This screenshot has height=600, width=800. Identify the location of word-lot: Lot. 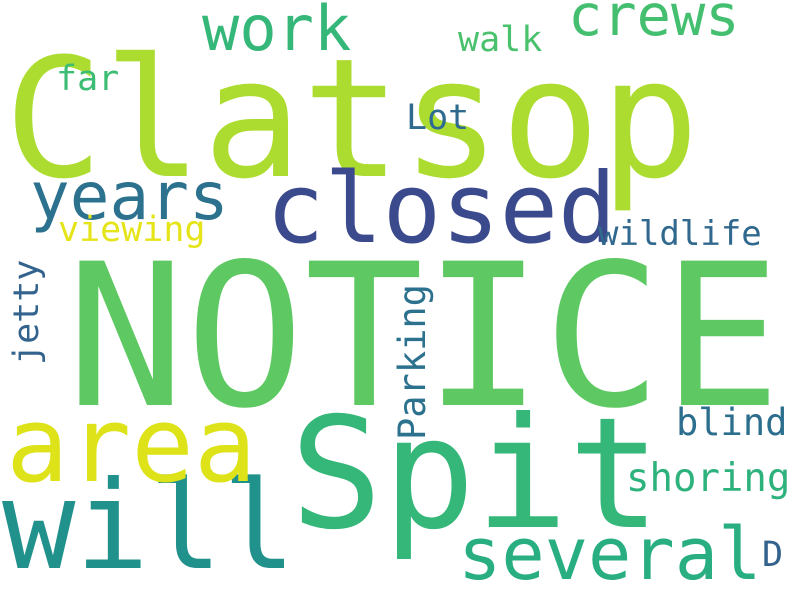
(438, 118).